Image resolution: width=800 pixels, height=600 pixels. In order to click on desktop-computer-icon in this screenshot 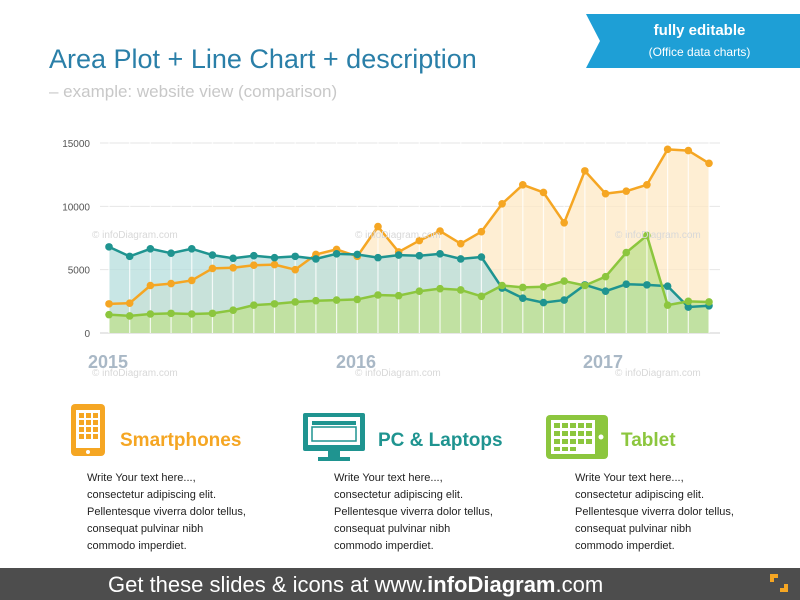, I will do `click(334, 437)`.